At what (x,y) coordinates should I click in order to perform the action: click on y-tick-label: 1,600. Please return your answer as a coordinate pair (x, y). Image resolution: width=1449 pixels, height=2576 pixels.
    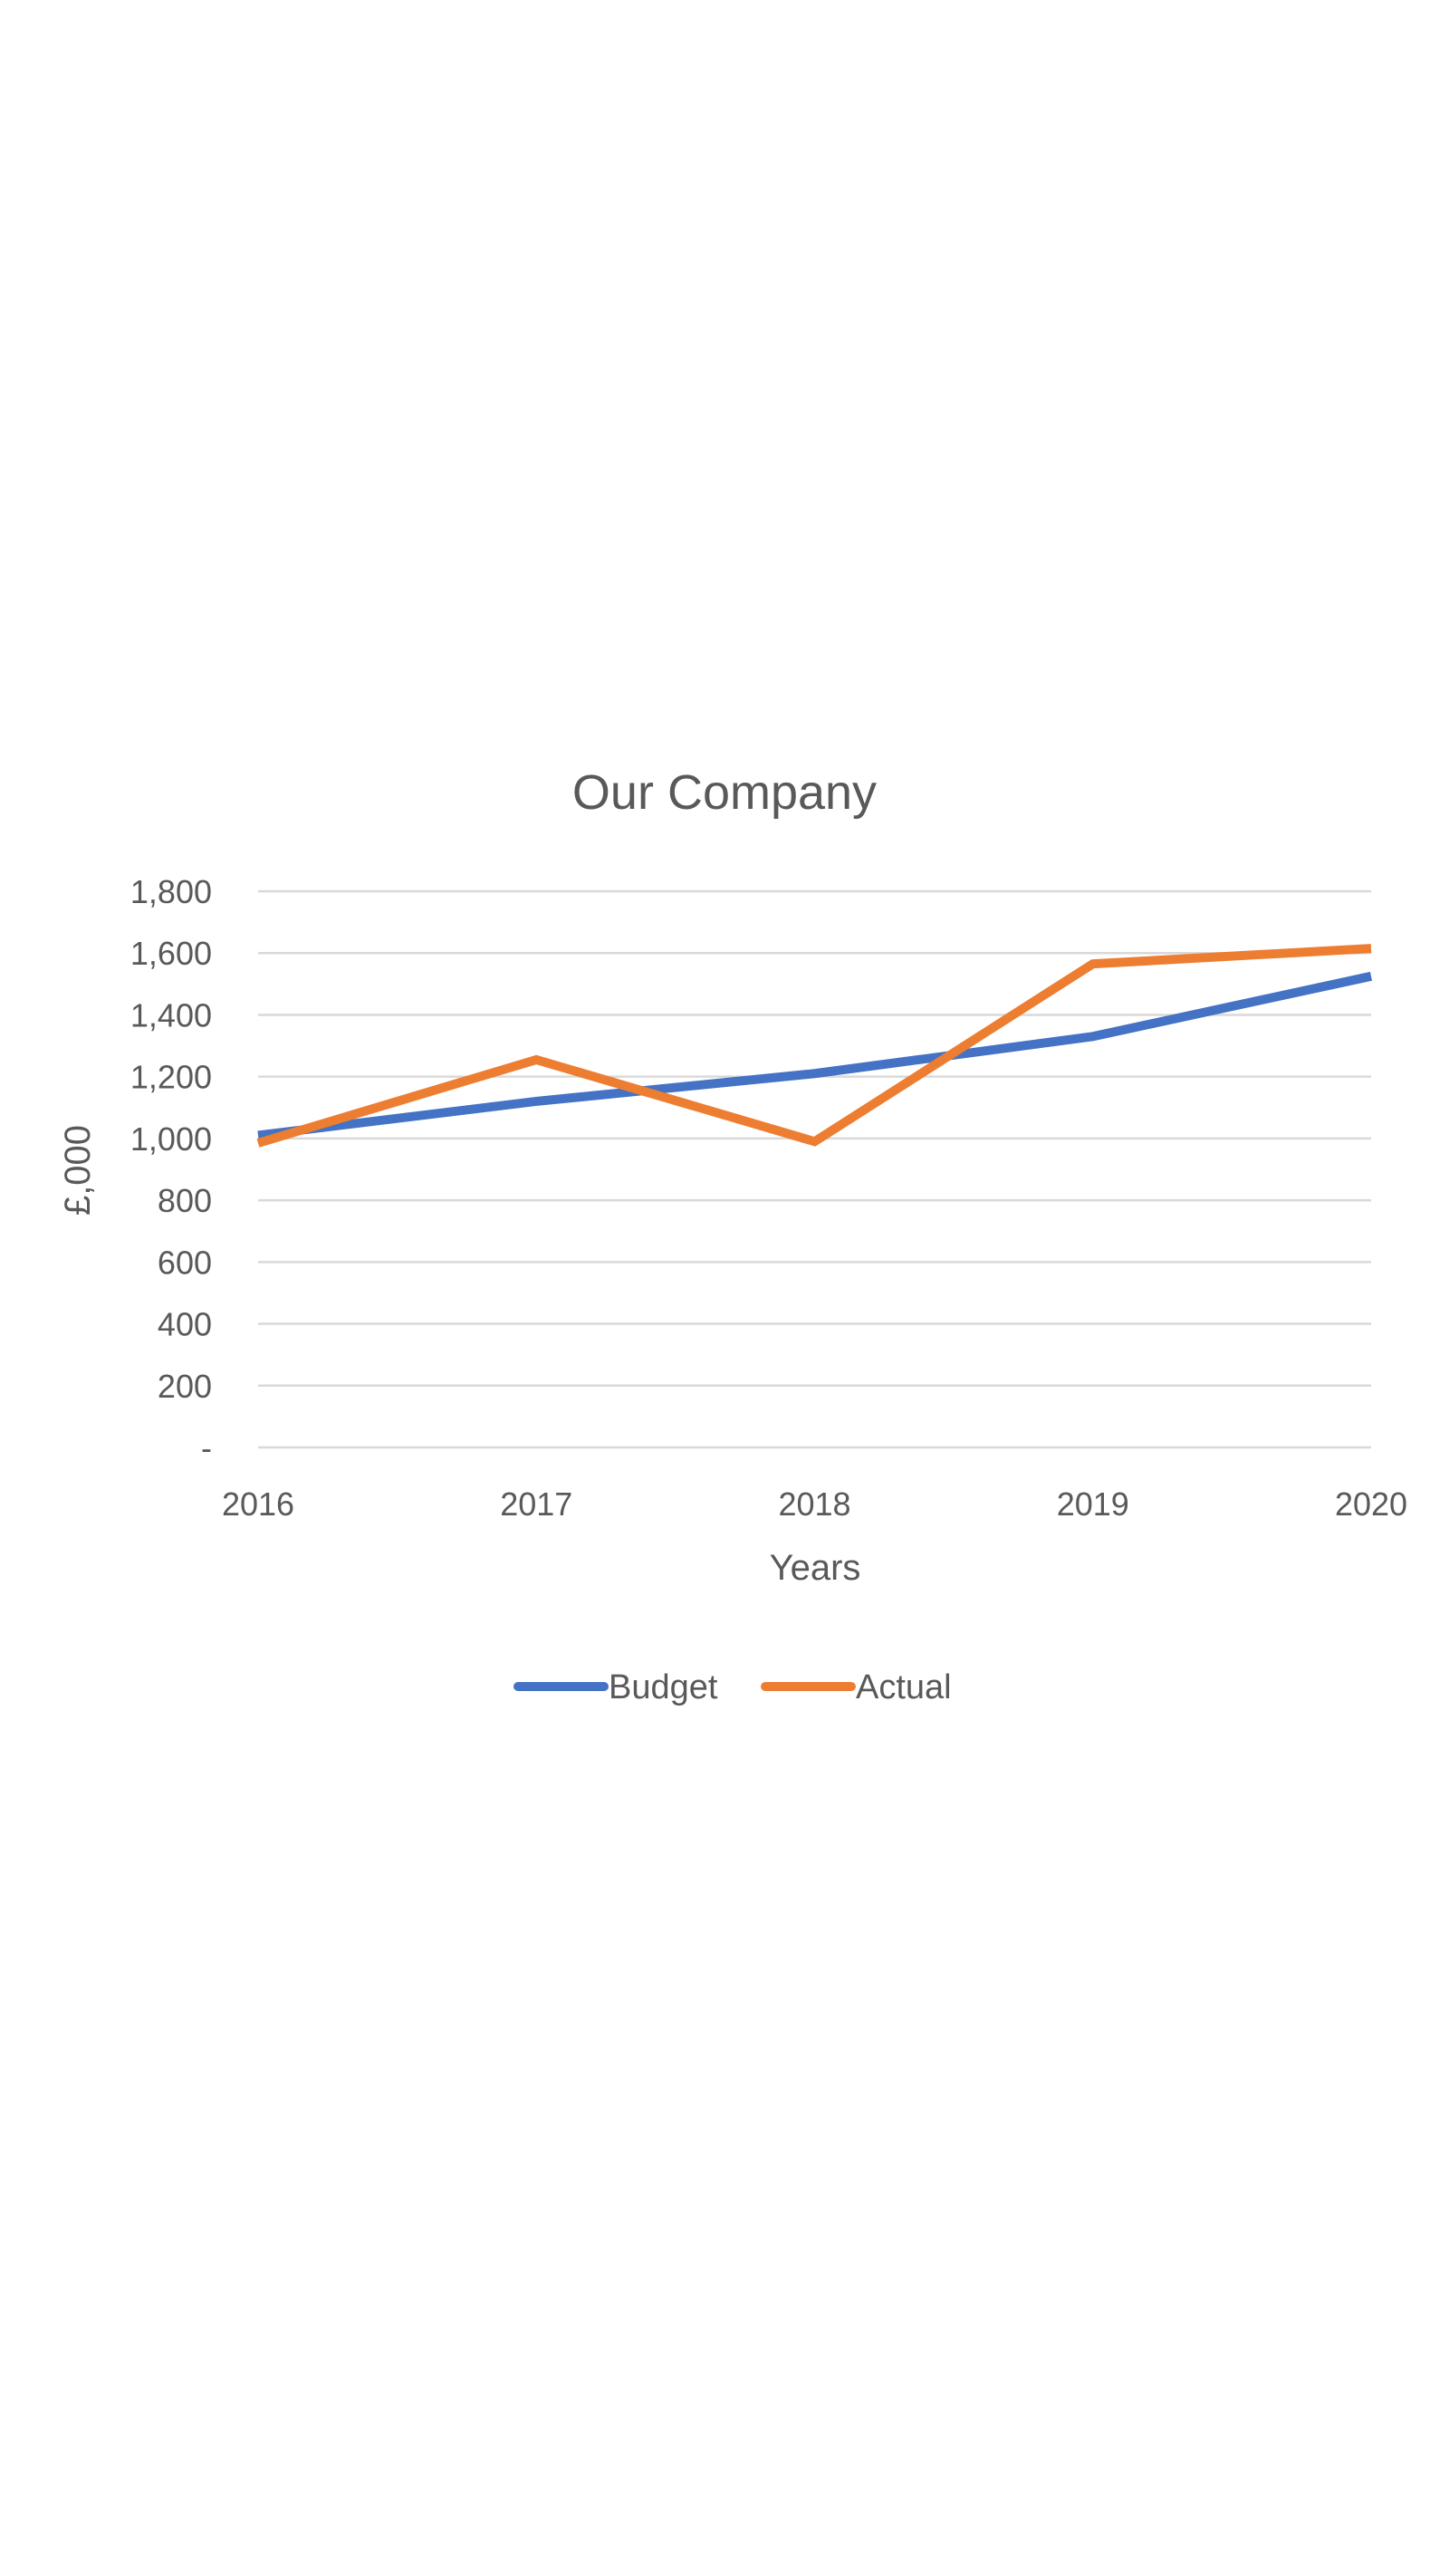
    Looking at the image, I should click on (171, 953).